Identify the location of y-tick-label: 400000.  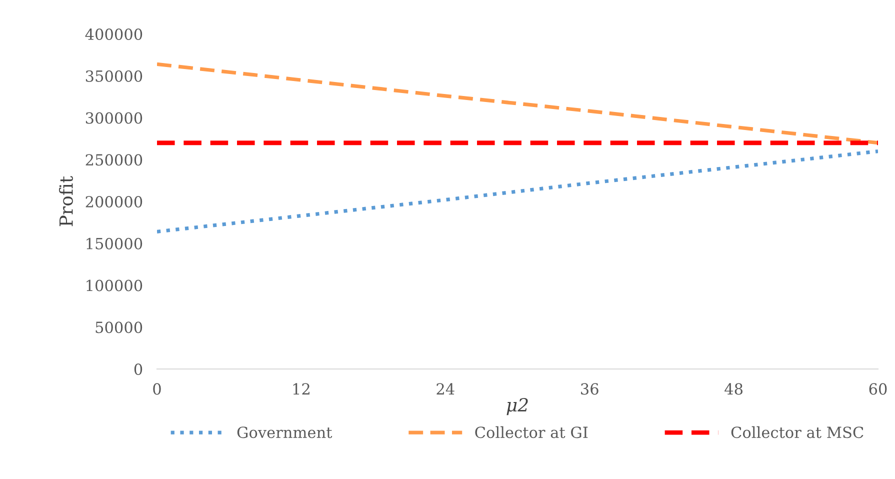
(113, 34).